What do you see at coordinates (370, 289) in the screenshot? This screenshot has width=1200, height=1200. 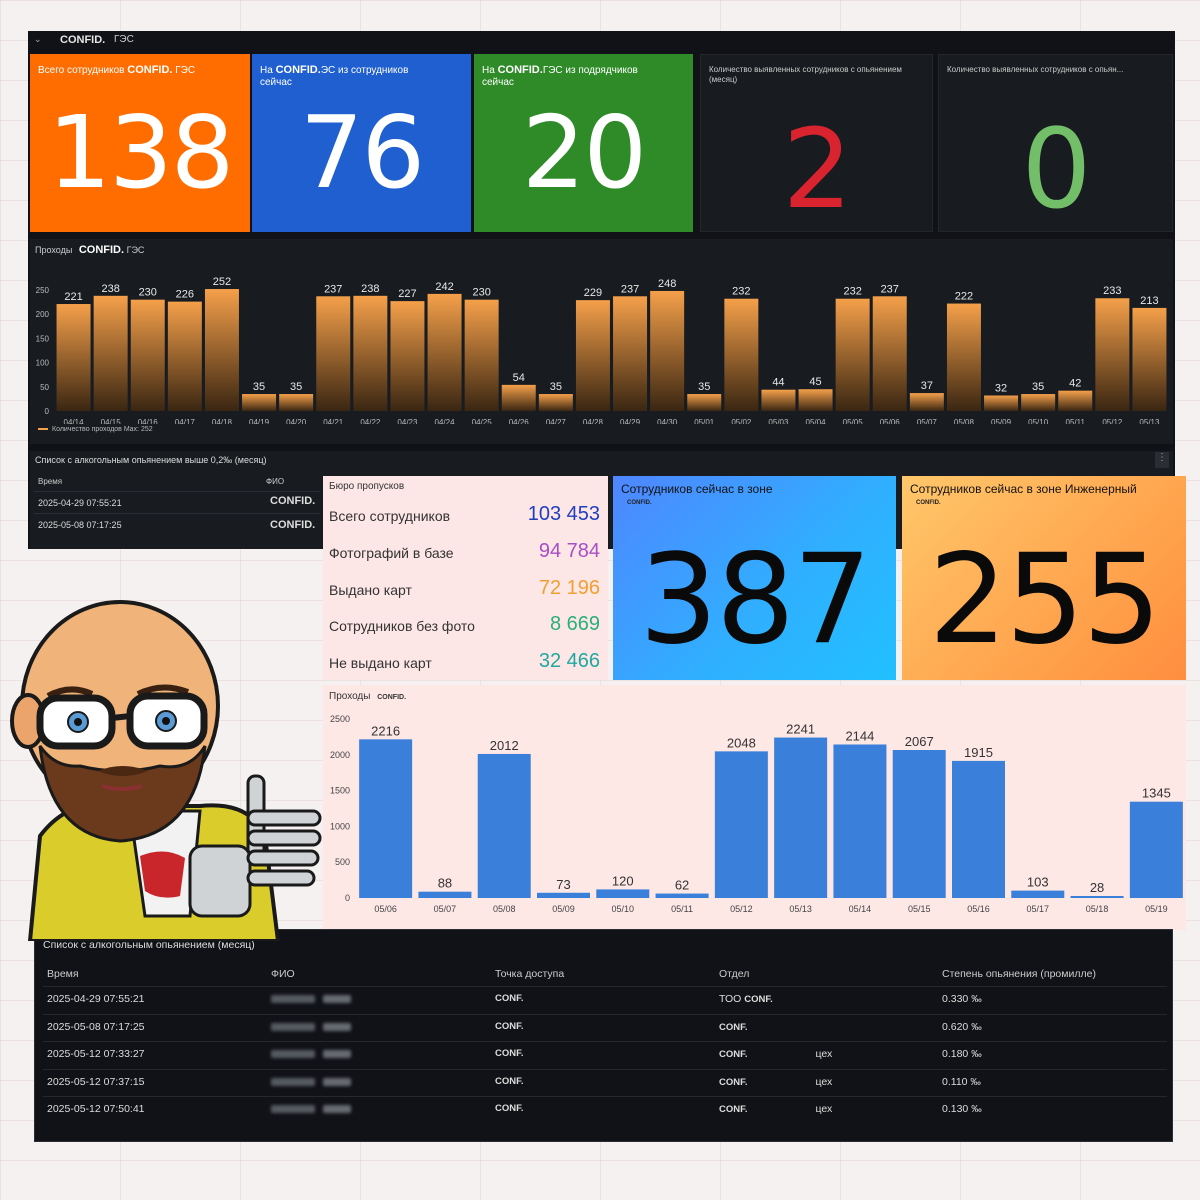 I see `bar-value-label: 238` at bounding box center [370, 289].